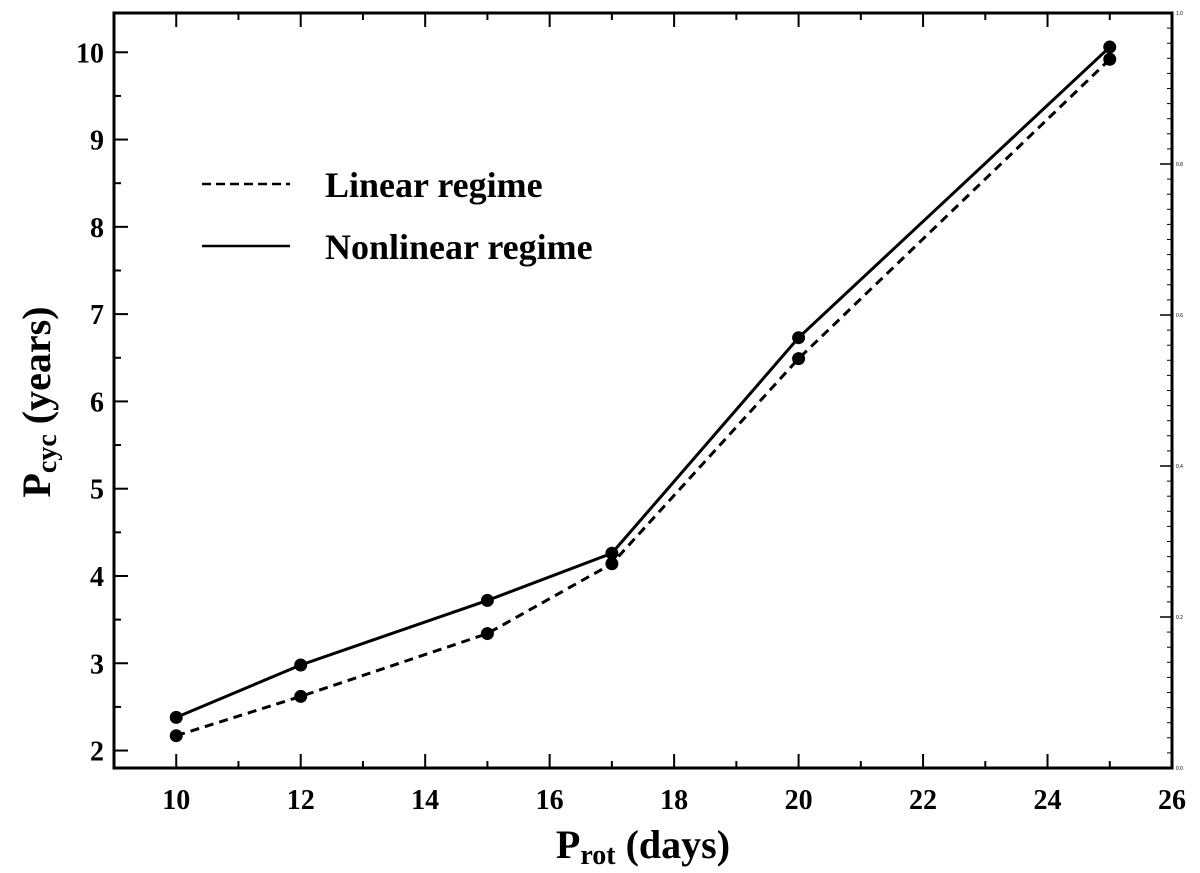 The height and width of the screenshot is (873, 1200). I want to click on y-axis-title-sub: cyc, so click(47, 453).